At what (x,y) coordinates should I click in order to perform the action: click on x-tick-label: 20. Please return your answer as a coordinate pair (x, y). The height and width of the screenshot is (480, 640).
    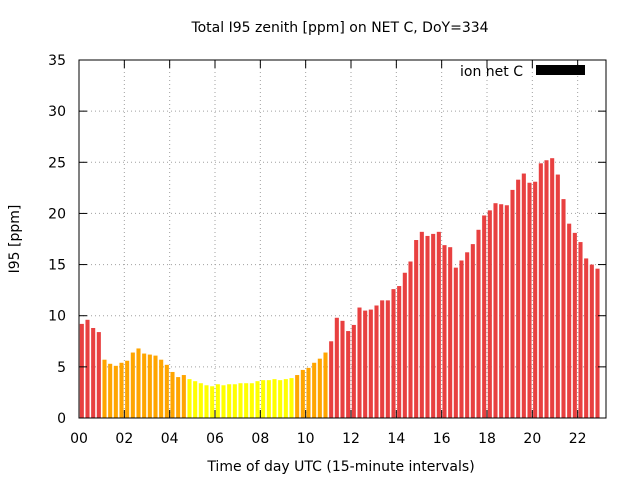
    Looking at the image, I should click on (532, 439).